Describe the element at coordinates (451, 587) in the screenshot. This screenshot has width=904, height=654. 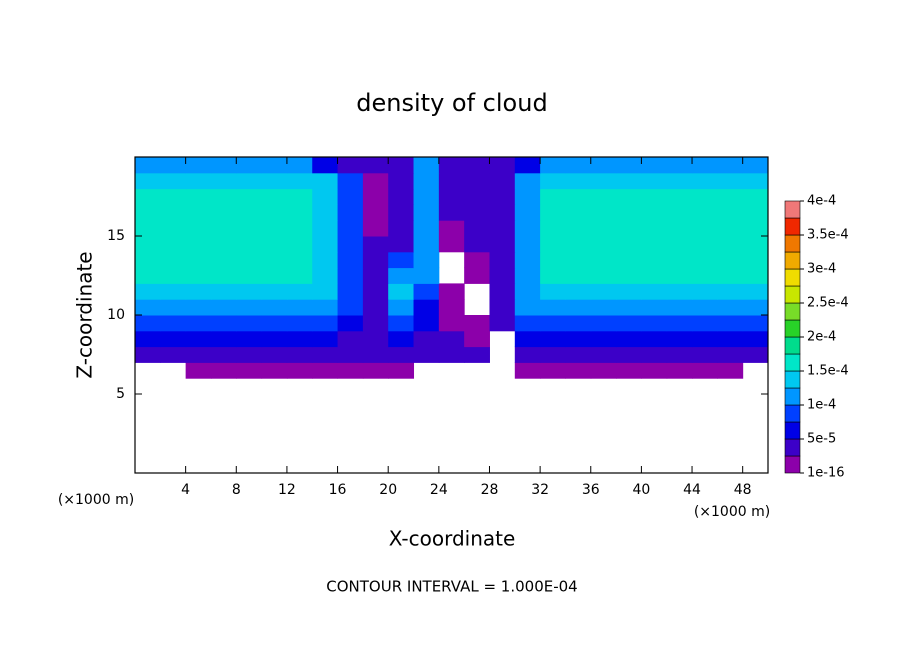
I see `annotation: CONTOUR INTERVAL = 1.000E-04` at that location.